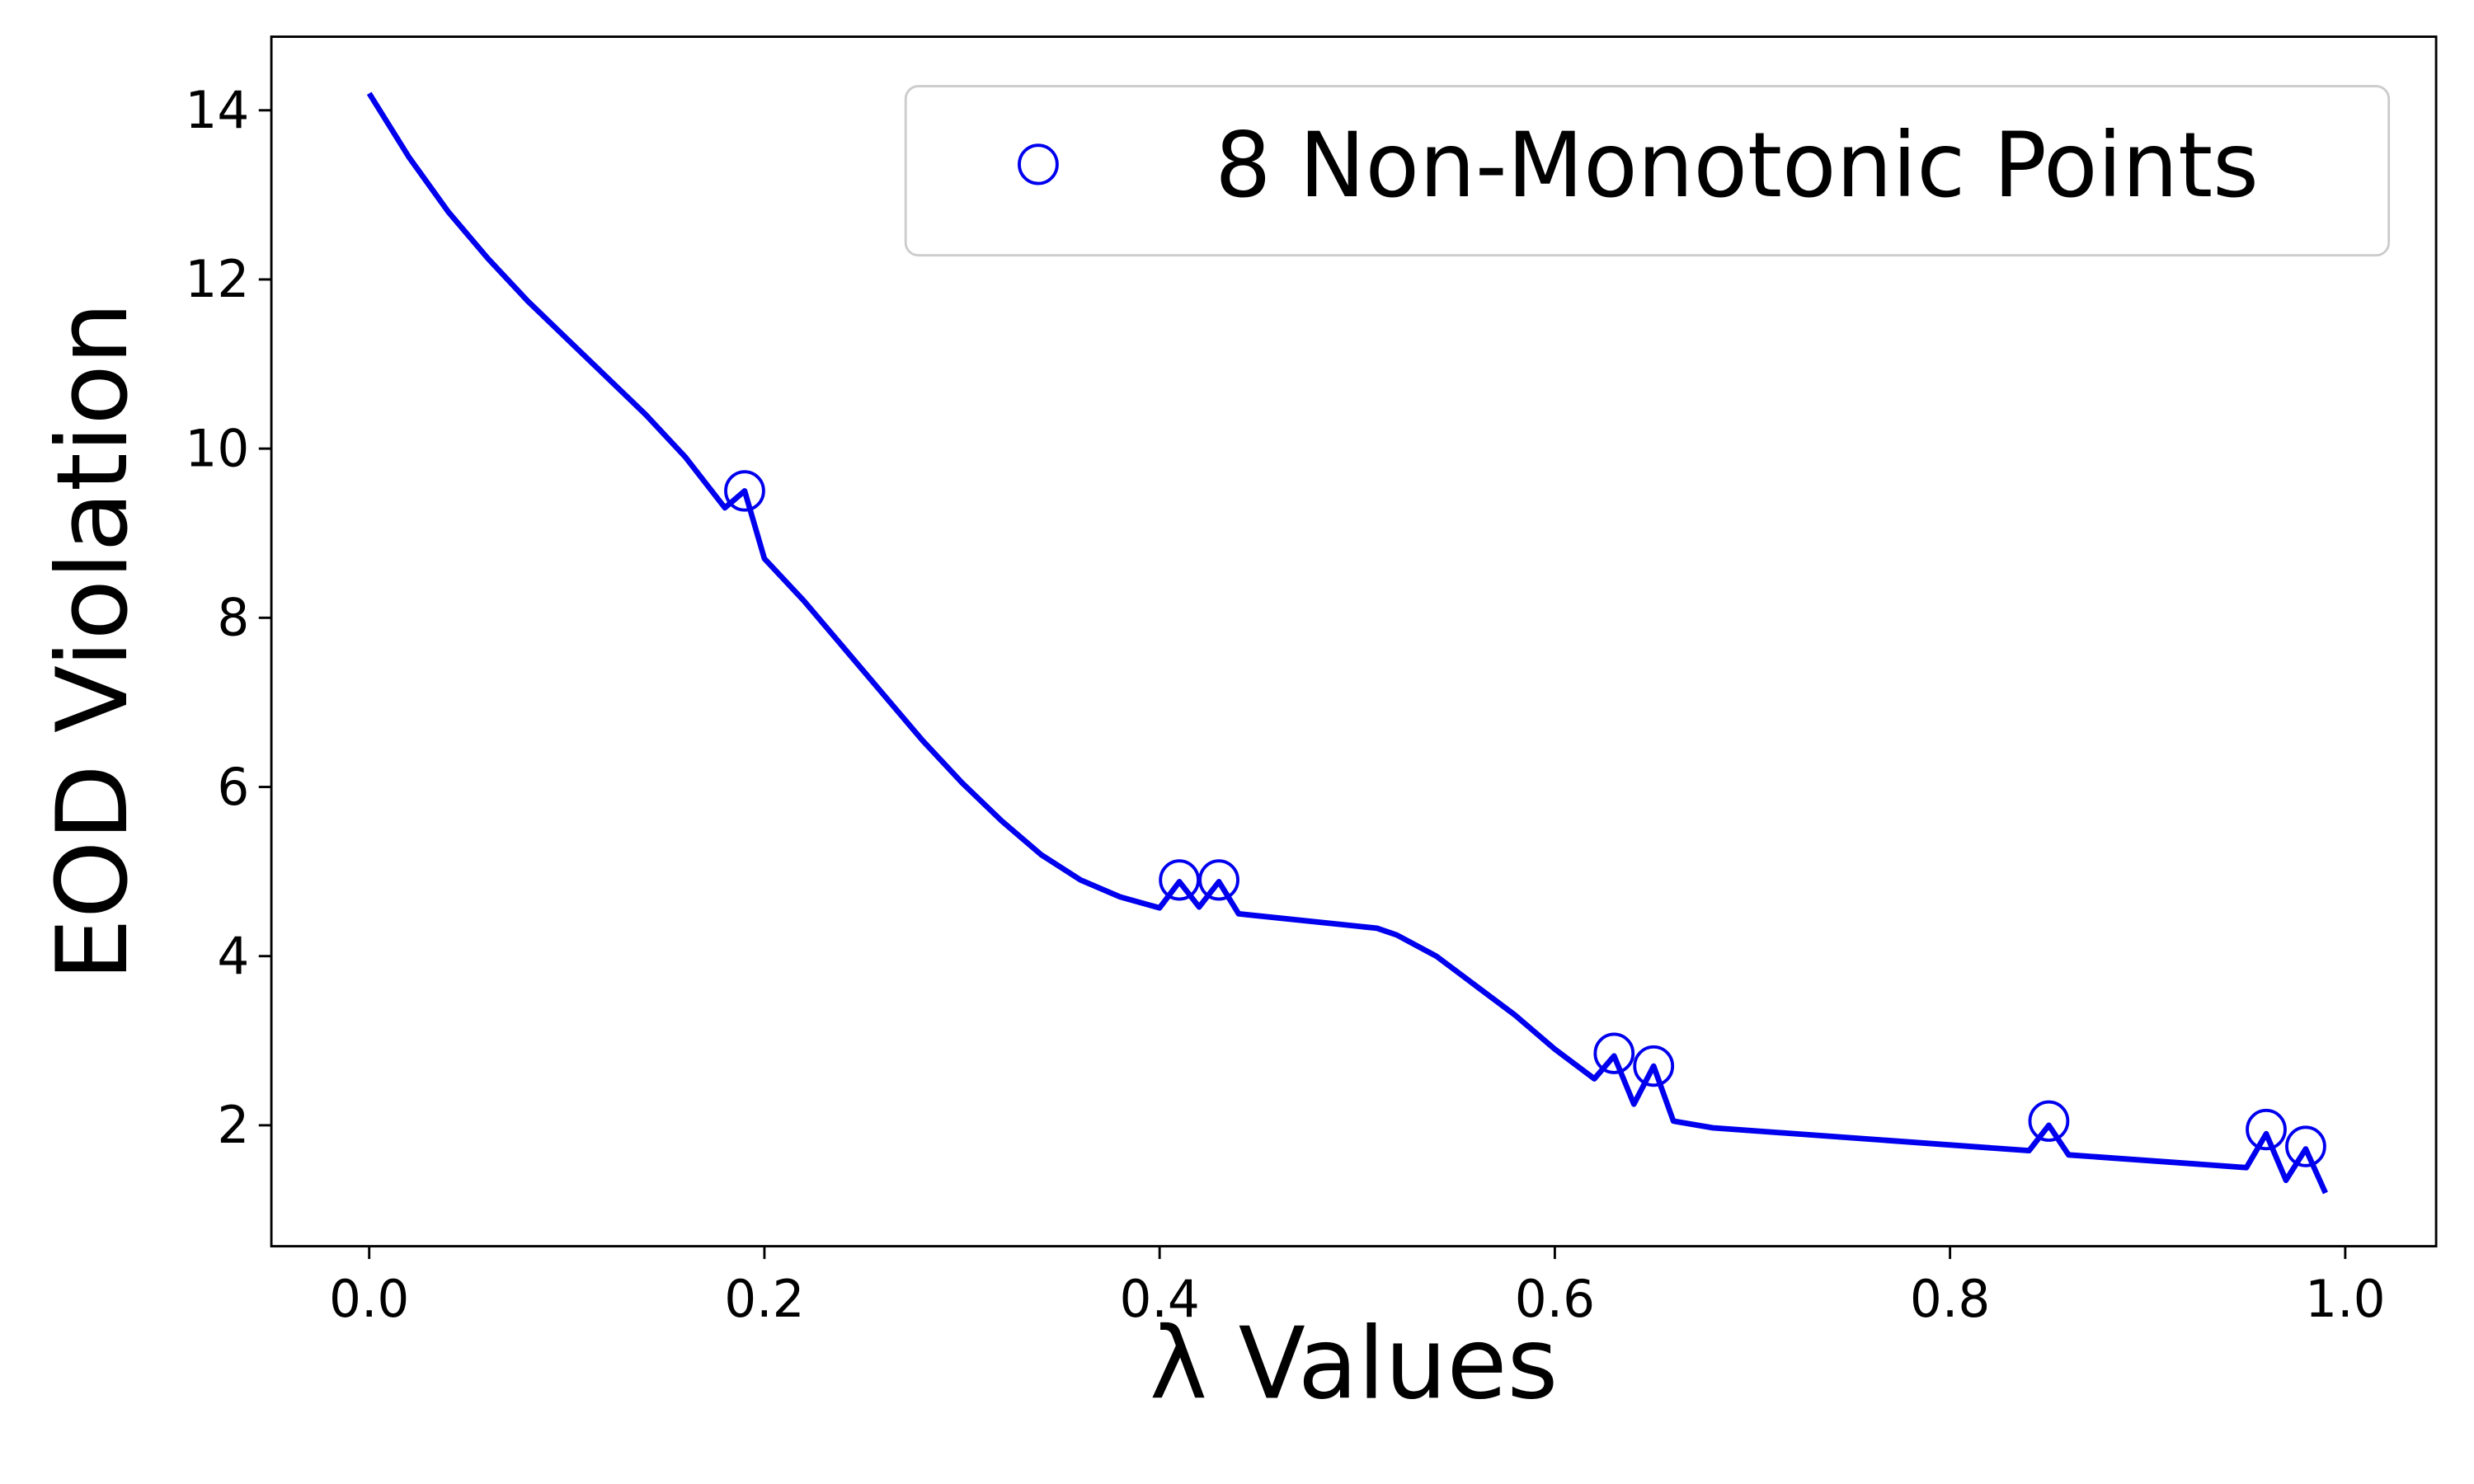 The width and height of the screenshot is (2474, 1484). Describe the element at coordinates (93, 641) in the screenshot. I see `y-axis-label: EOD Violation` at that location.